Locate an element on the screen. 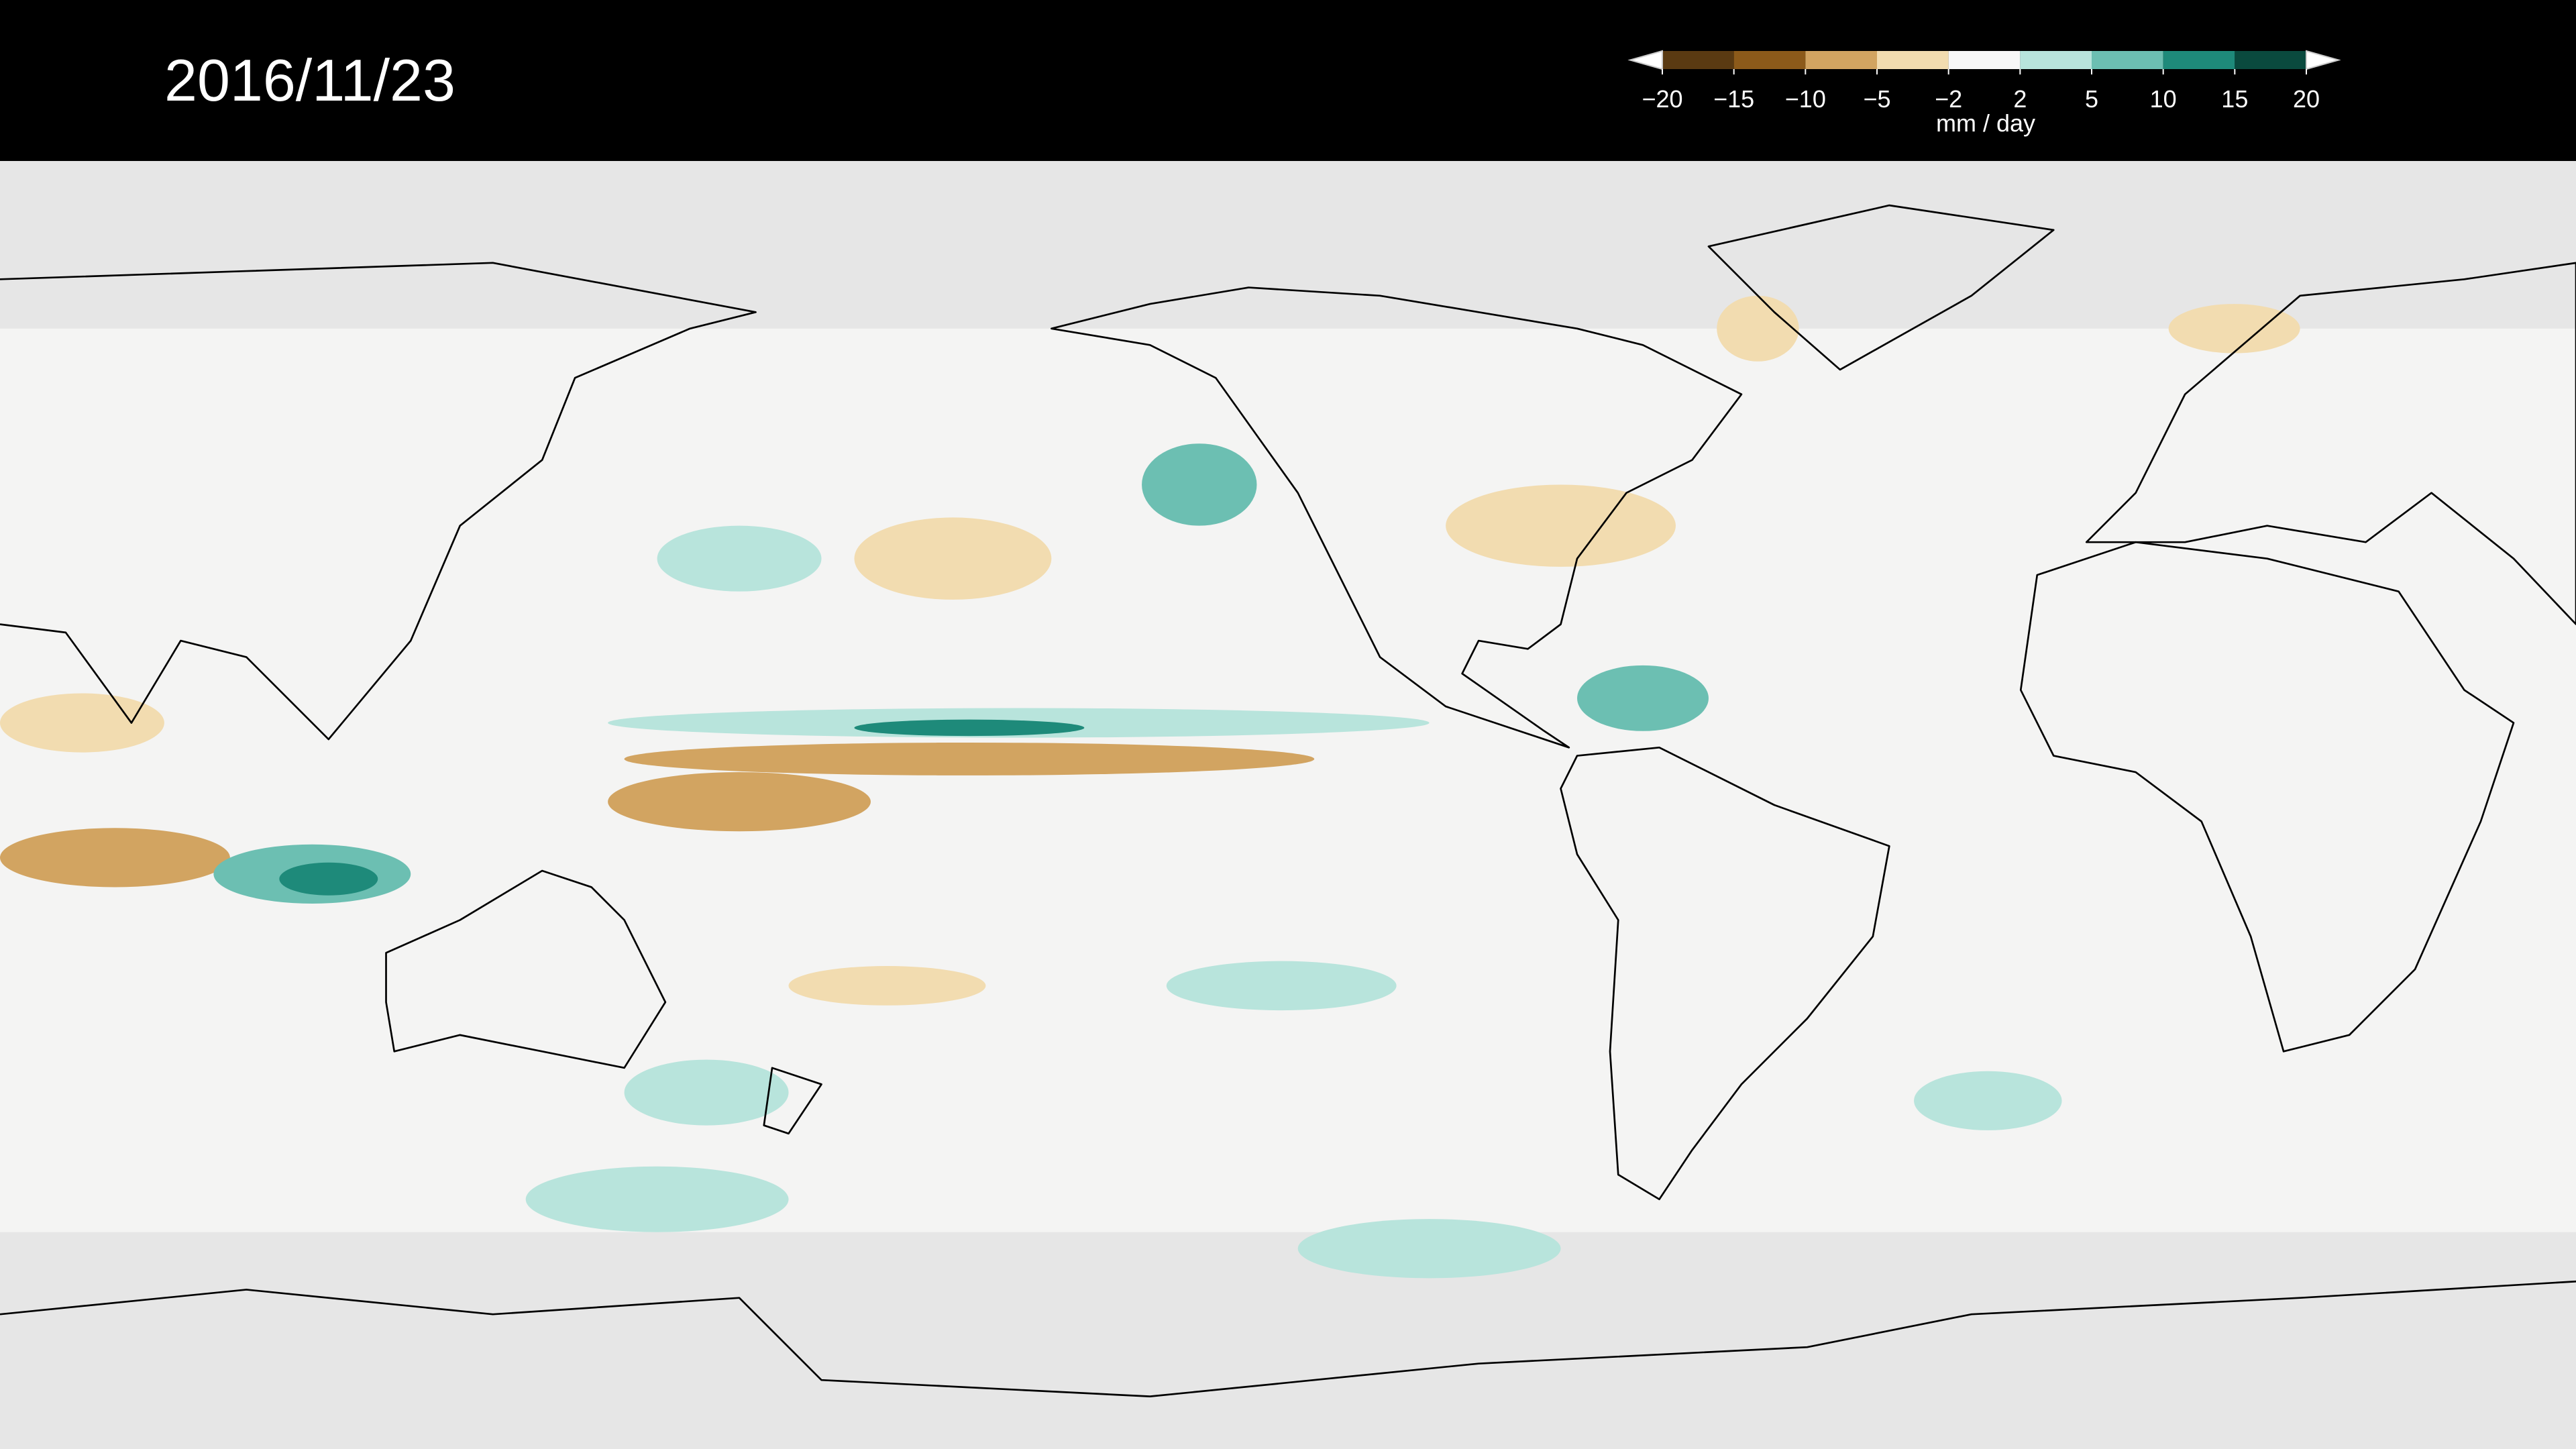 The width and height of the screenshot is (2576, 1449). colorbar-tick-label: 15 is located at coordinates (2234, 99).